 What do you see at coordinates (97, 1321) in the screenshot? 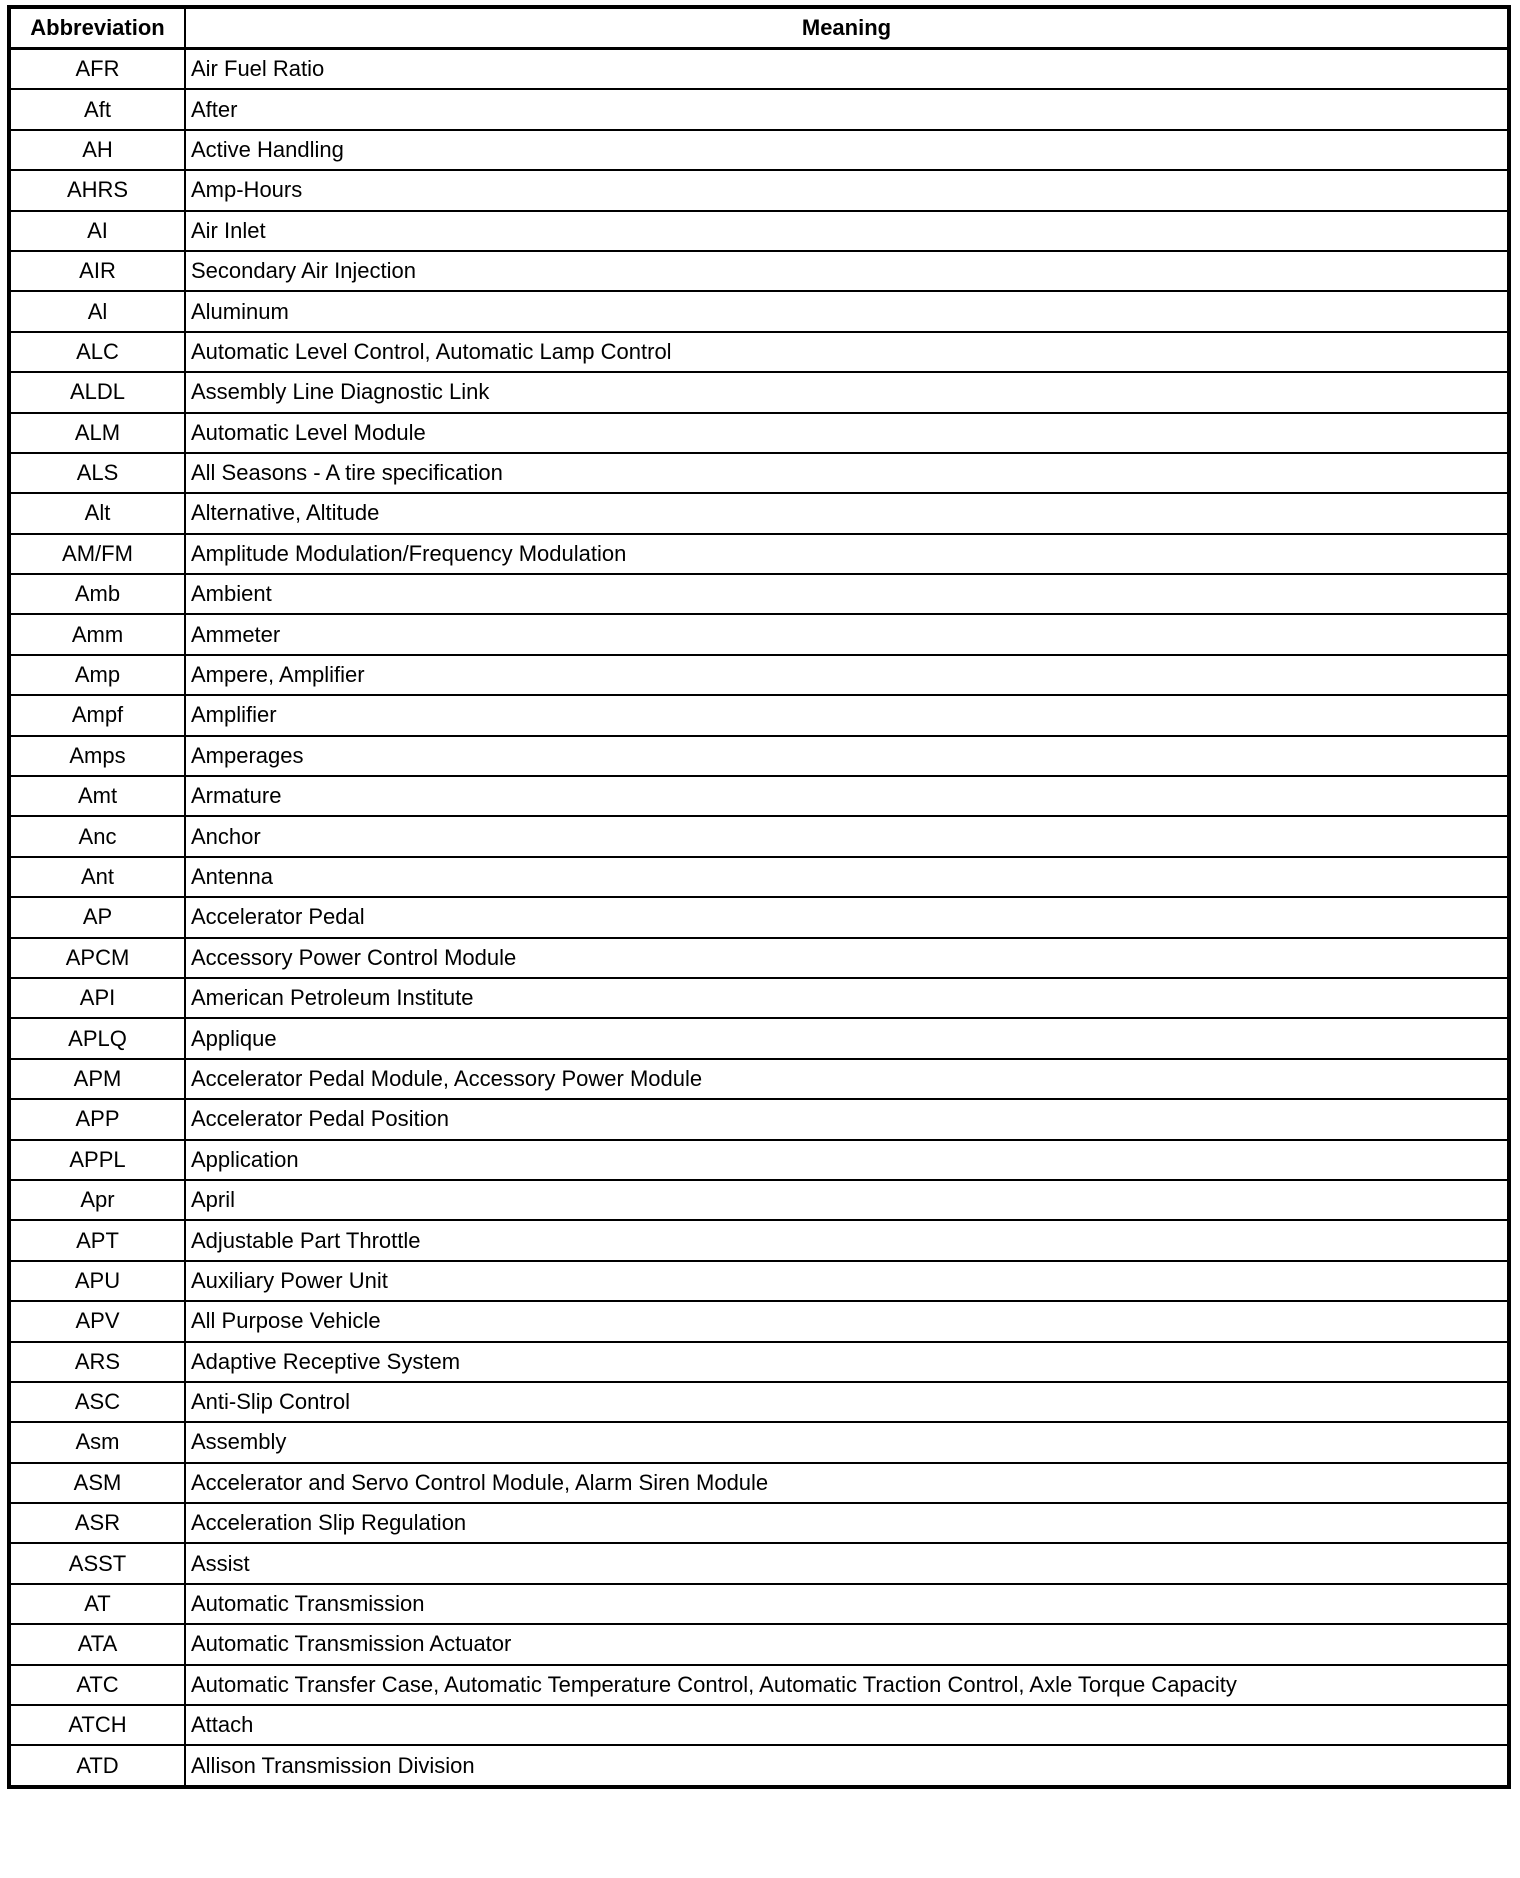
I see `abbreviation-cell: APV` at bounding box center [97, 1321].